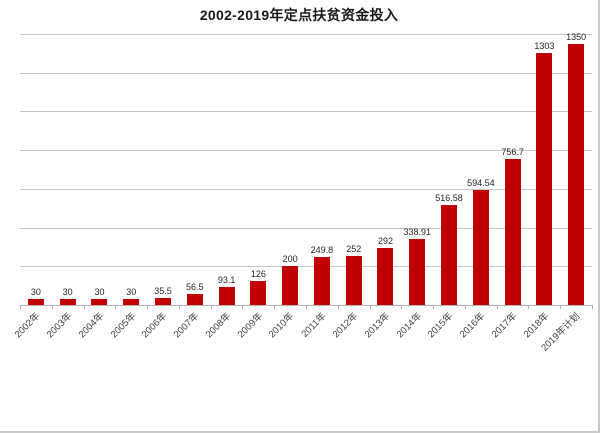  What do you see at coordinates (186, 325) in the screenshot?
I see `x-axis-label: 2007年` at bounding box center [186, 325].